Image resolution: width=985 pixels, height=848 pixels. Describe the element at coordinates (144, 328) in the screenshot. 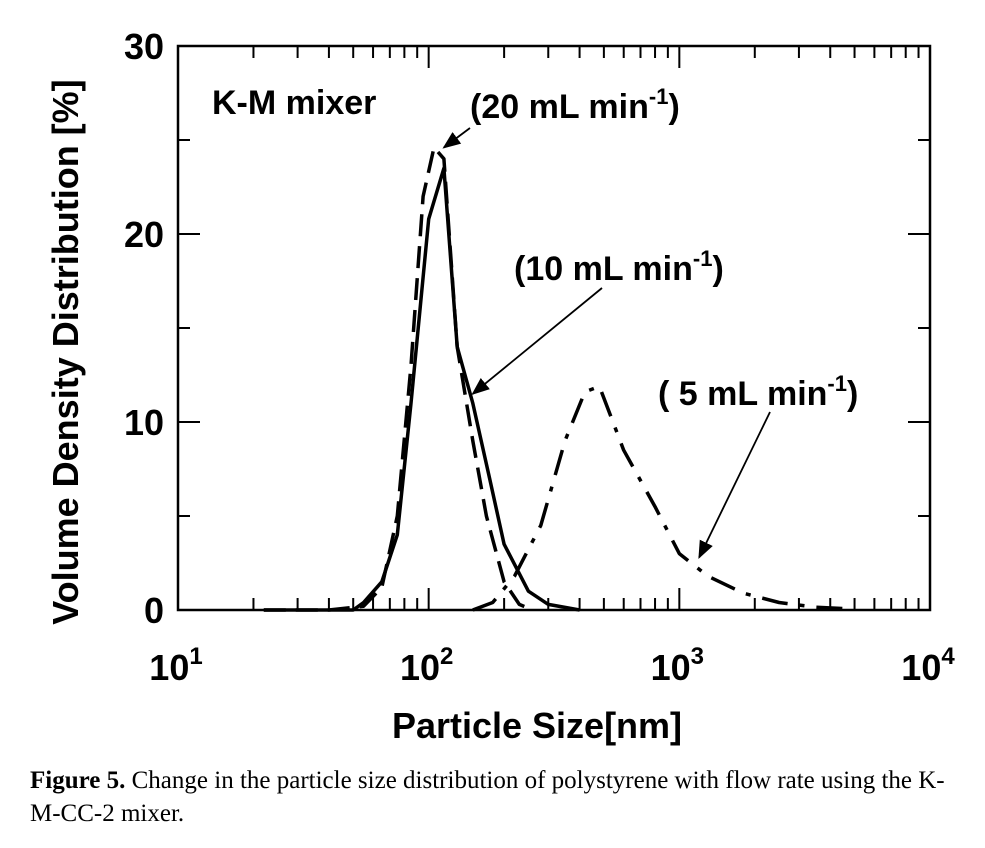

I see `y-tick-labels: 0 10 20 30` at that location.